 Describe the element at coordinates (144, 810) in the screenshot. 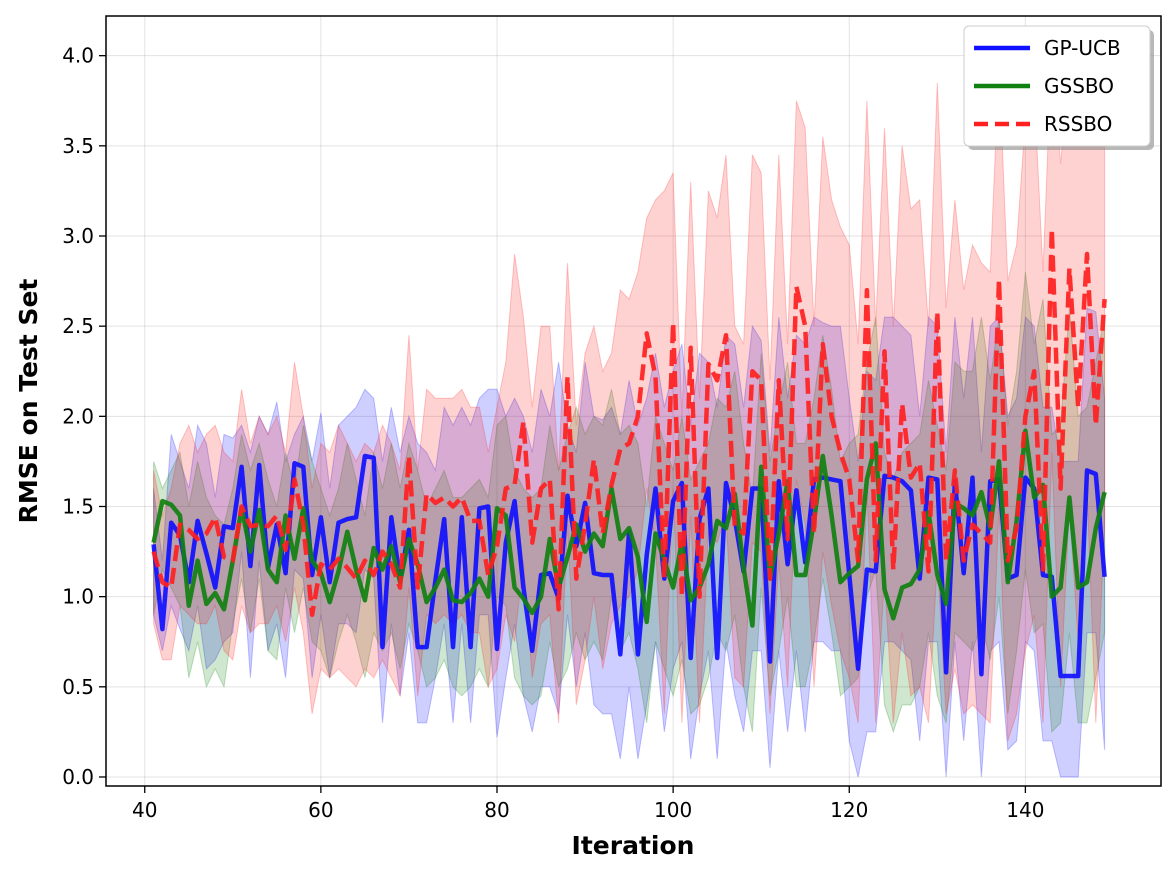

I see `x-tick-label: 40` at that location.